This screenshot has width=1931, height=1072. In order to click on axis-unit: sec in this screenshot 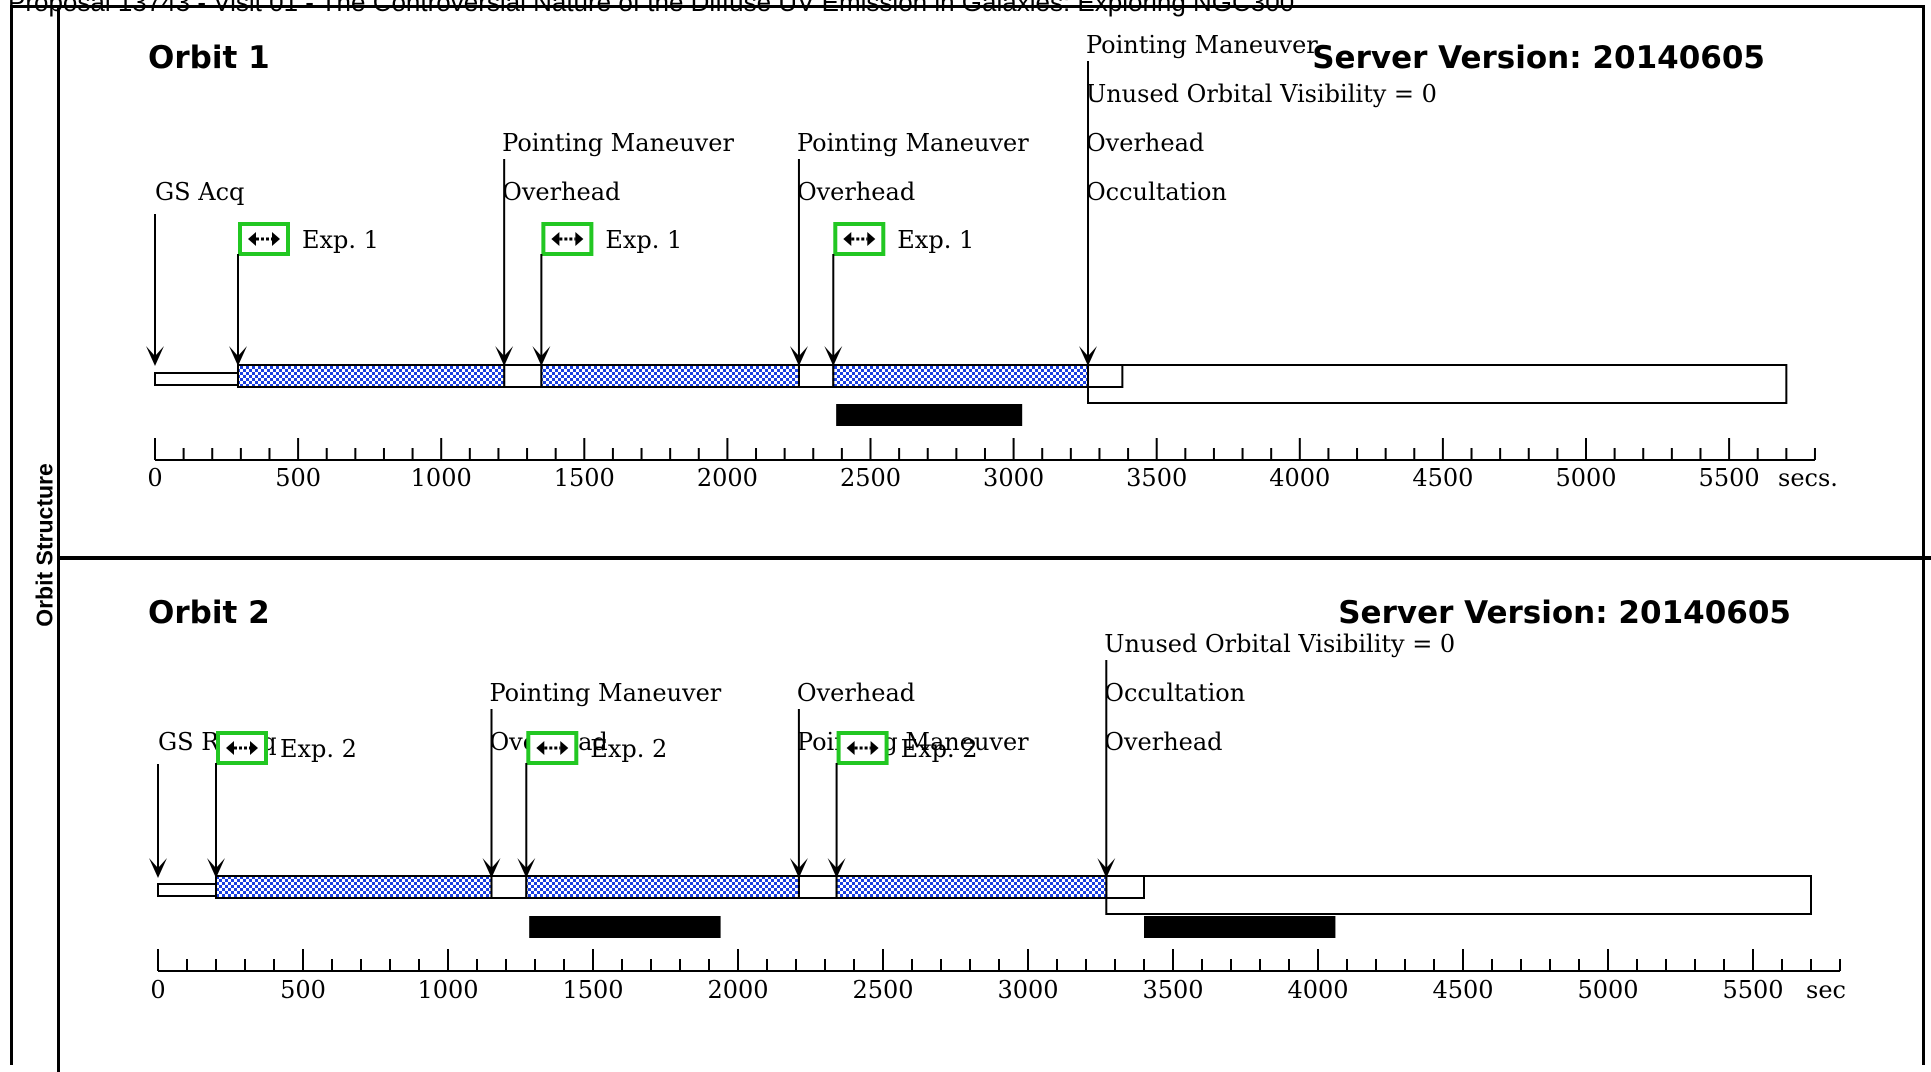, I will do `click(1826, 990)`.